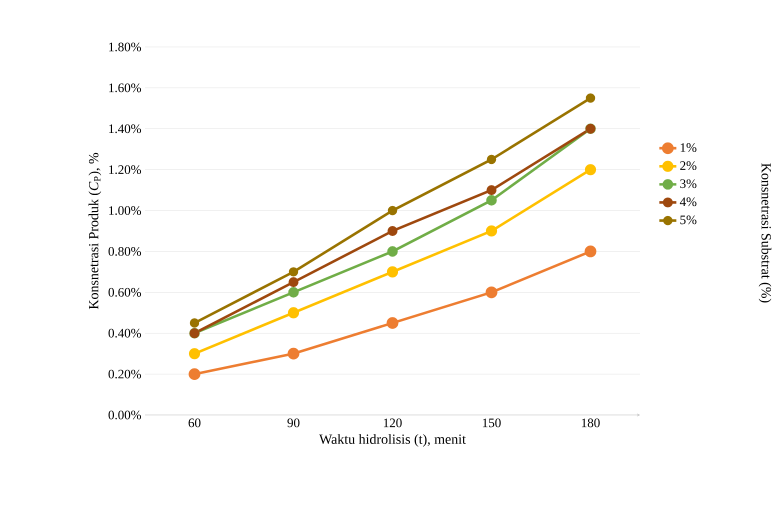 The height and width of the screenshot is (508, 783). I want to click on y-tick-label: 0.40%, so click(125, 333).